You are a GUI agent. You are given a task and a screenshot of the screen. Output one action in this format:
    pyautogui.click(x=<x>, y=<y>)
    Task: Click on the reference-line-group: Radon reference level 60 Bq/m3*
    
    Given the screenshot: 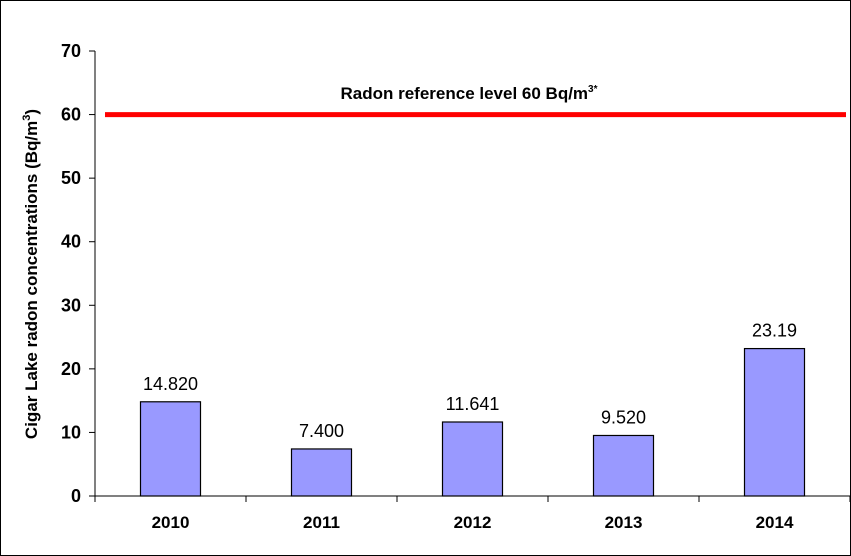 What is the action you would take?
    pyautogui.click(x=475, y=101)
    